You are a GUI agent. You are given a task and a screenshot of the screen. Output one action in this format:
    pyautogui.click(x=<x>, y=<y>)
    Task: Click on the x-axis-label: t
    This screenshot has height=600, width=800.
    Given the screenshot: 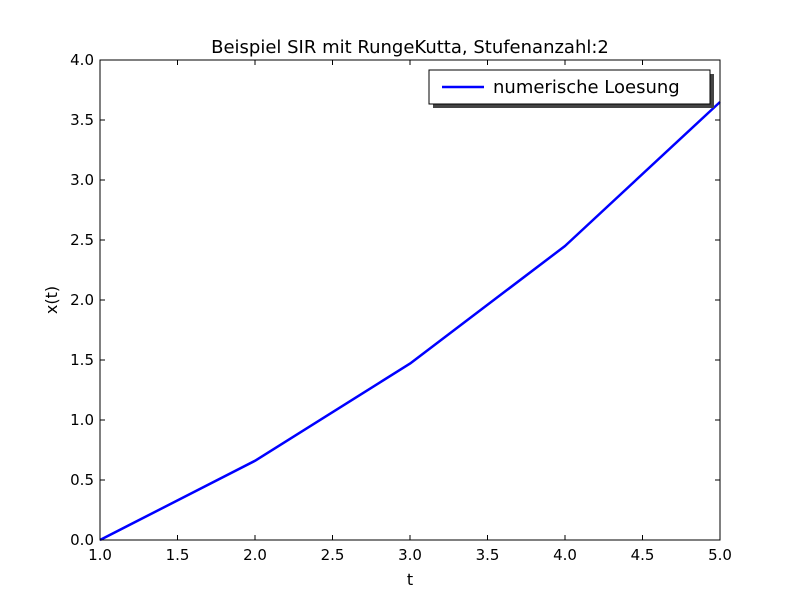 What is the action you would take?
    pyautogui.click(x=410, y=579)
    